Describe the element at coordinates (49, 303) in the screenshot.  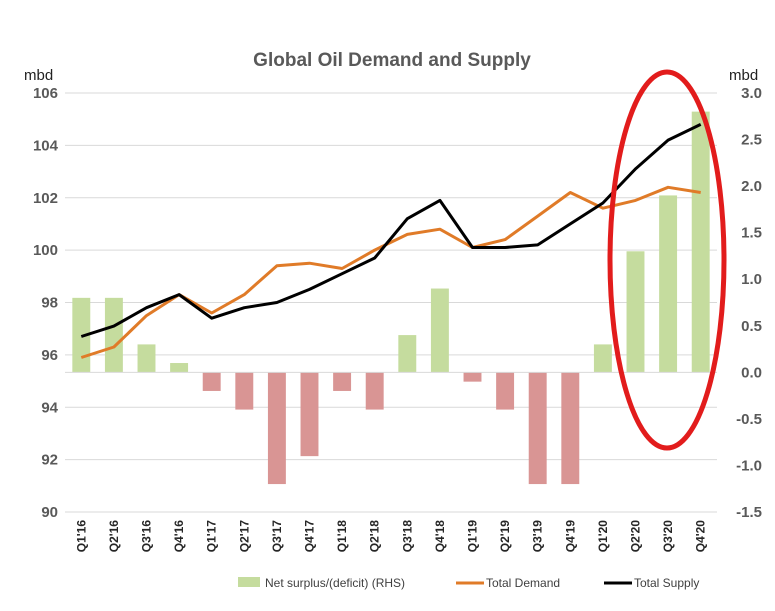
I see `left-tick-label: 98` at that location.